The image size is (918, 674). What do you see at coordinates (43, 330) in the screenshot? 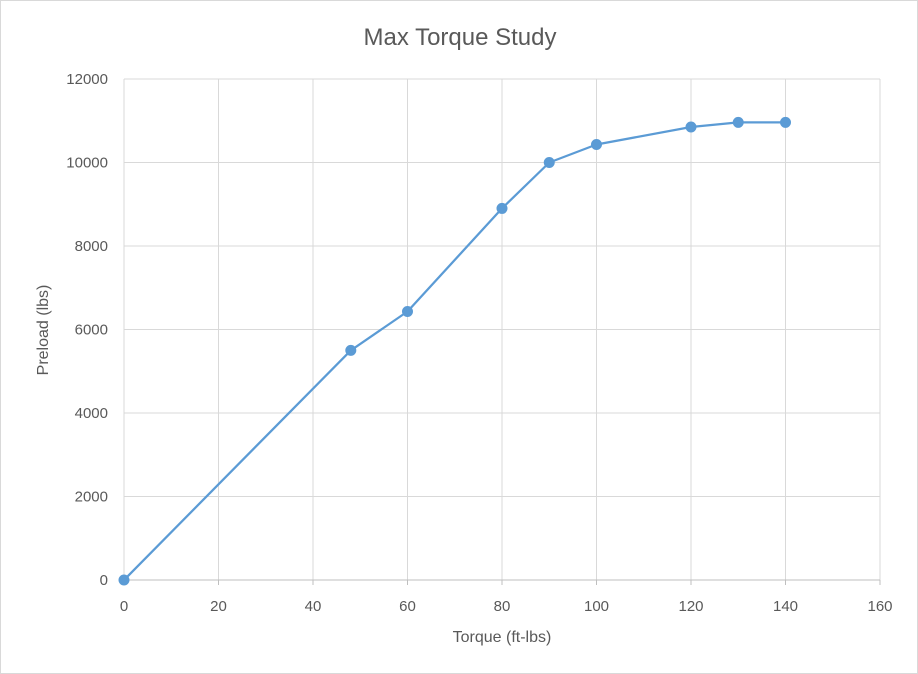
I see `y-axis-label: Preload (lbs)` at bounding box center [43, 330].